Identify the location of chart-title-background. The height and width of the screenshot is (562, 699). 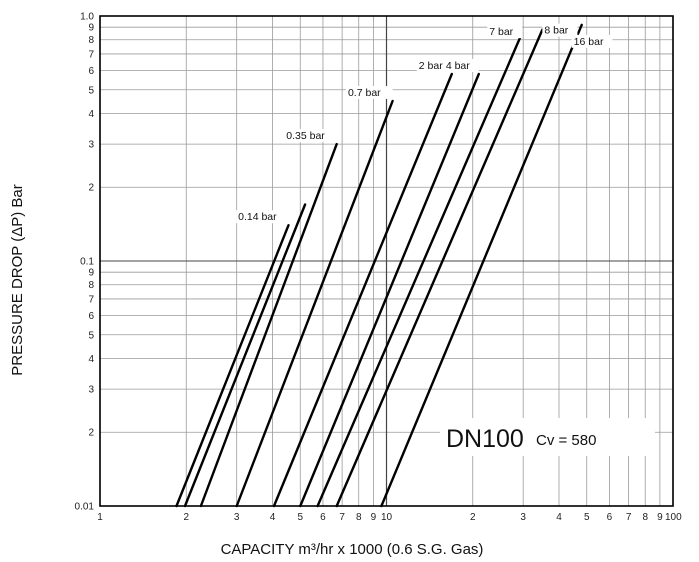
(547, 437).